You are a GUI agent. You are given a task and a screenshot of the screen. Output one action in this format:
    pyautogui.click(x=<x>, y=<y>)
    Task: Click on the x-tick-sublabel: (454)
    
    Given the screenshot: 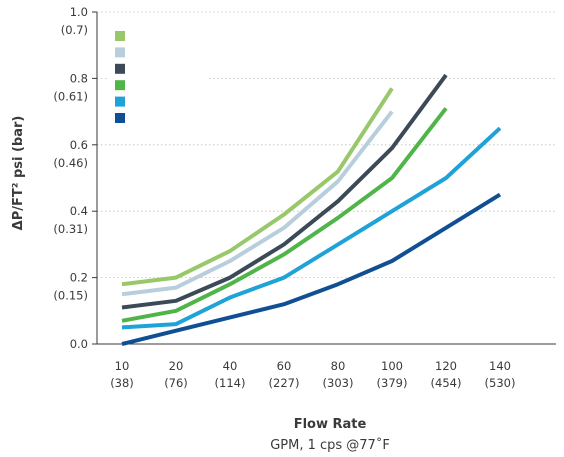 What is the action you would take?
    pyautogui.click(x=446, y=383)
    